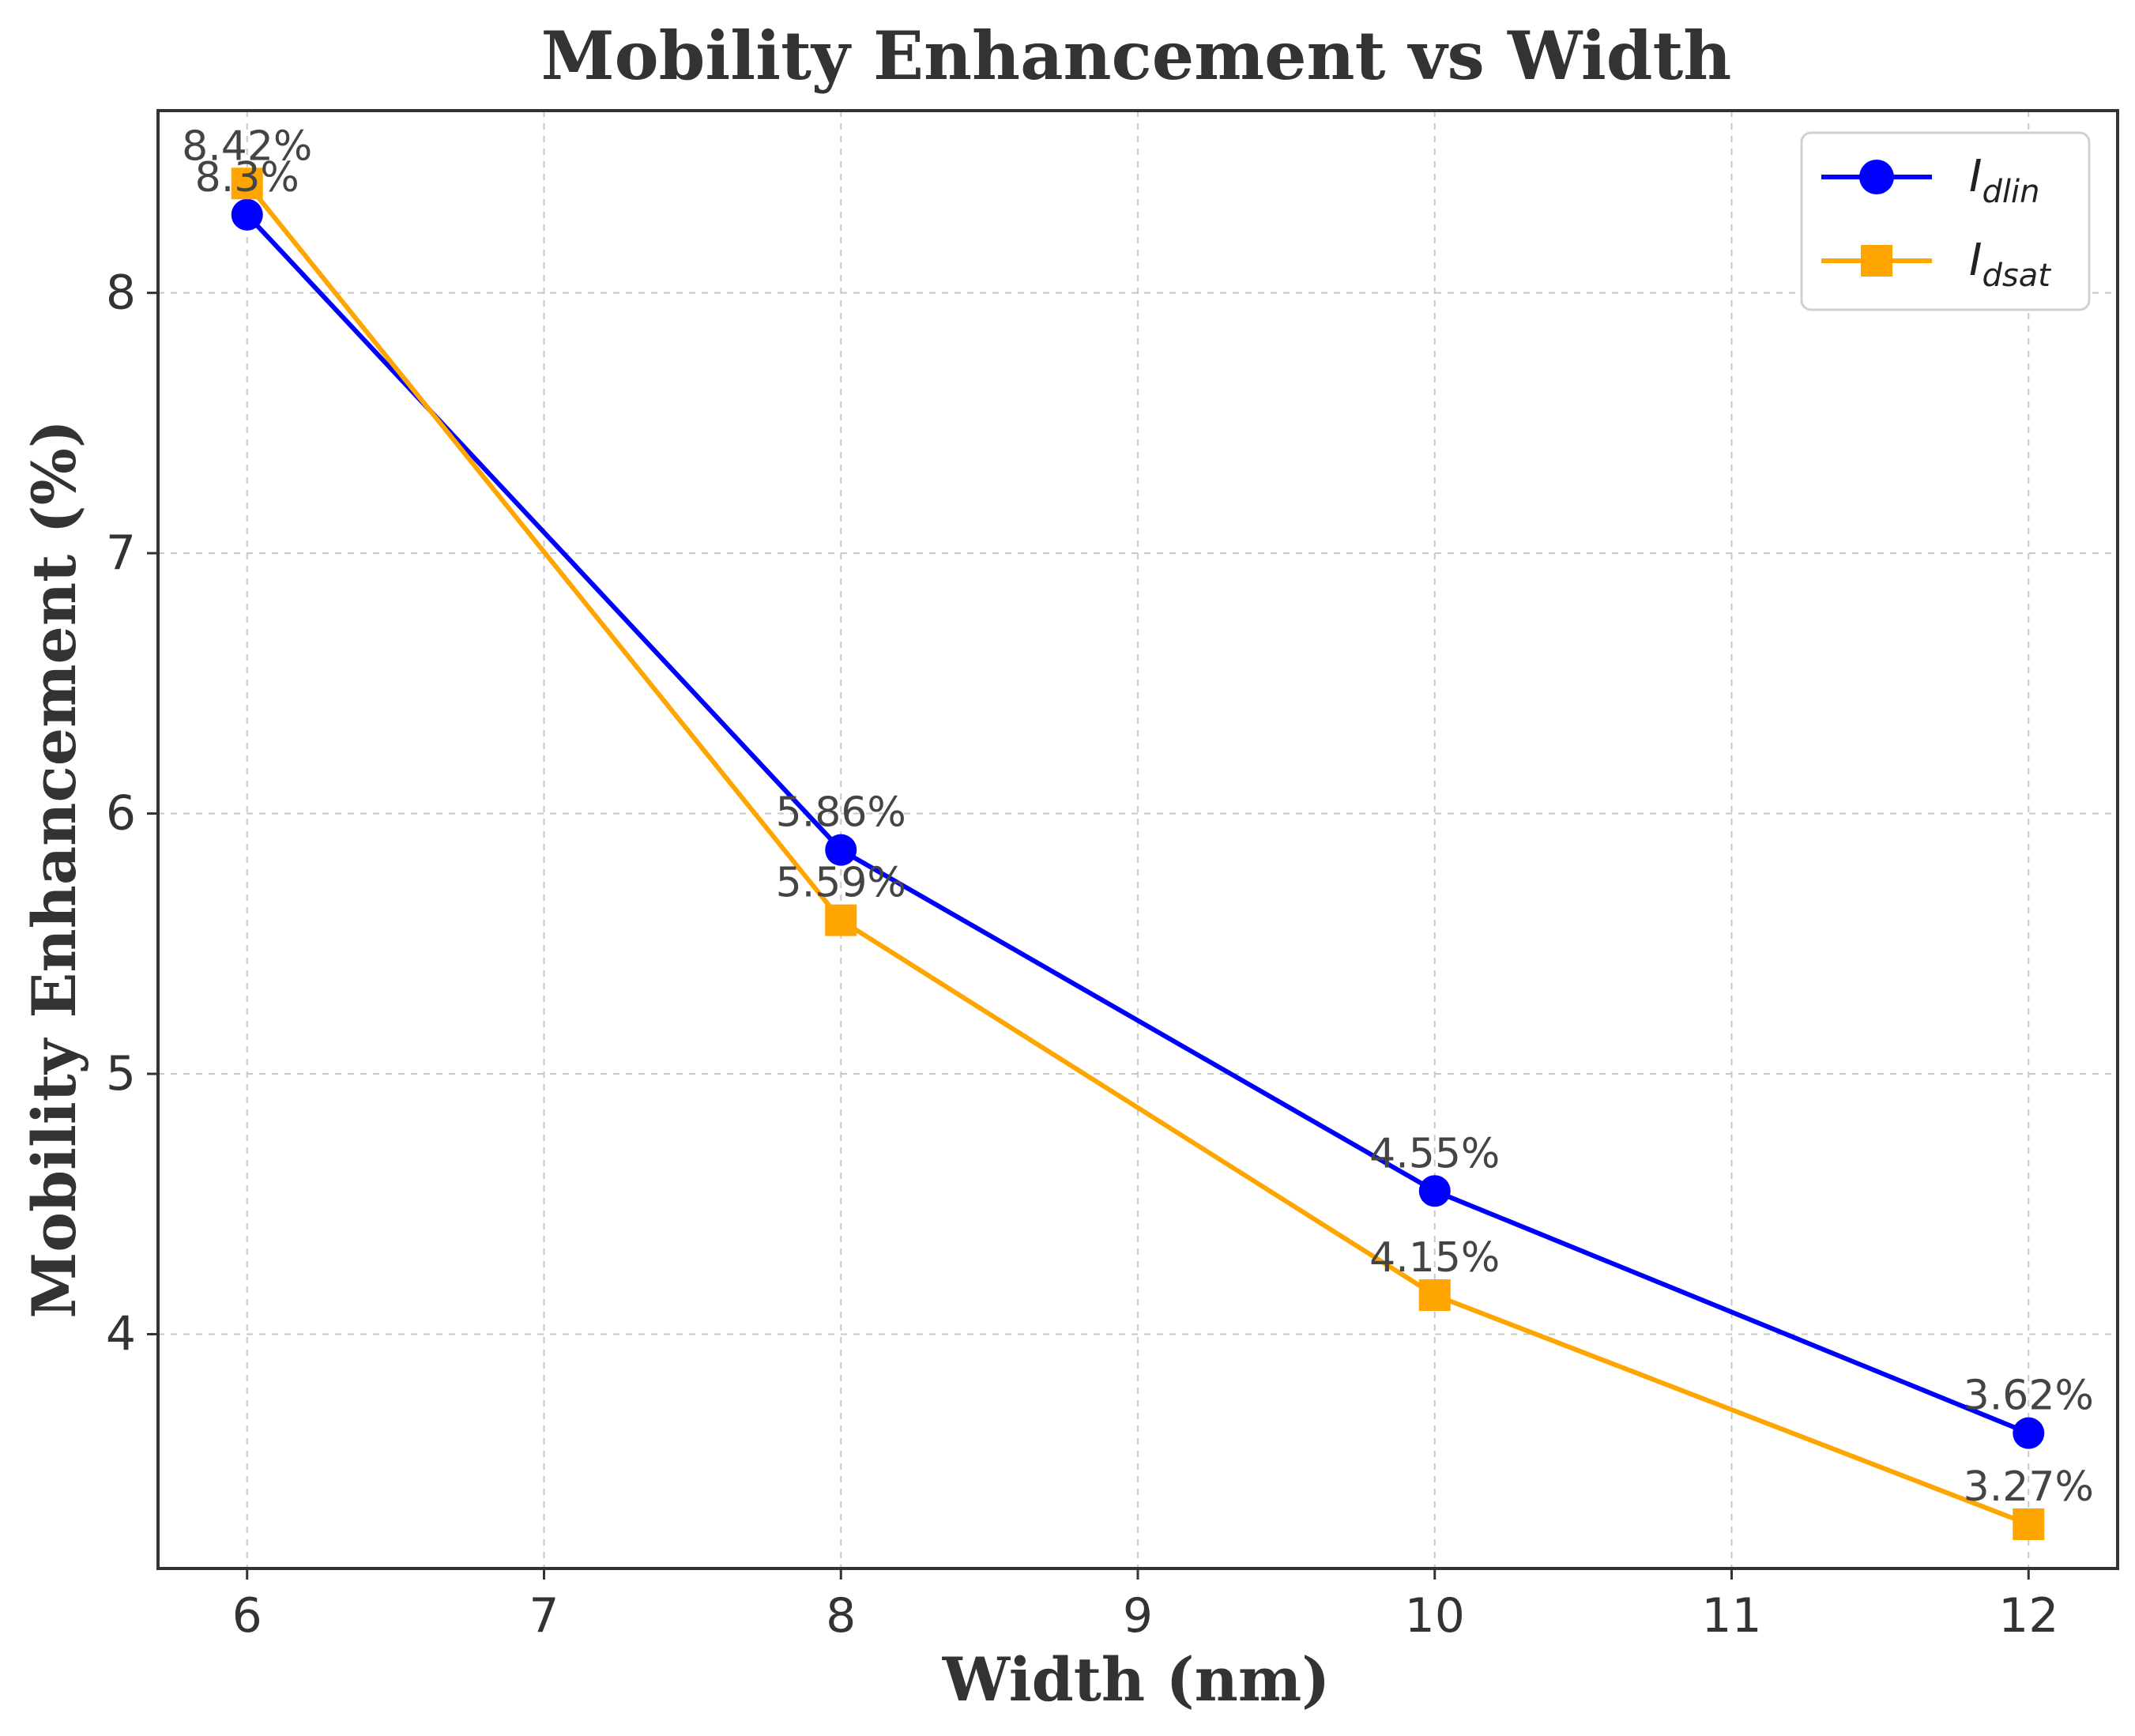 The image size is (2135, 1736). I want to click on x-tick-label: 6, so click(247, 1616).